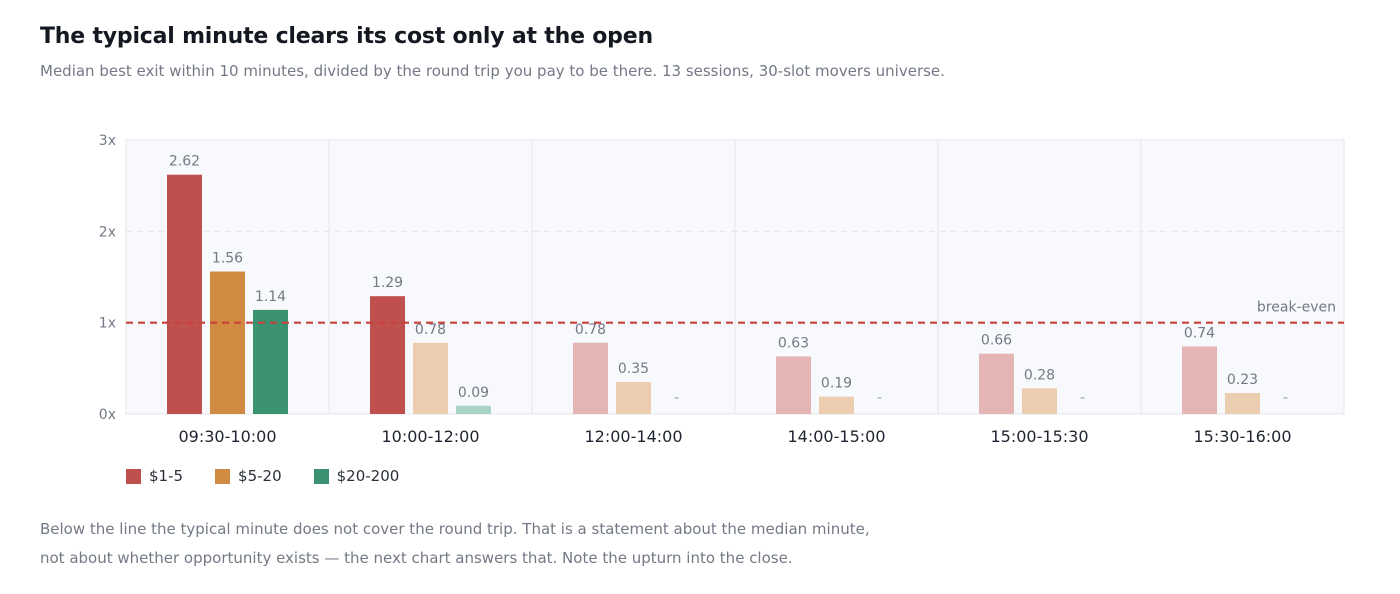 The height and width of the screenshot is (594, 1400). Describe the element at coordinates (633, 369) in the screenshot. I see `data-label: 0.35` at that location.